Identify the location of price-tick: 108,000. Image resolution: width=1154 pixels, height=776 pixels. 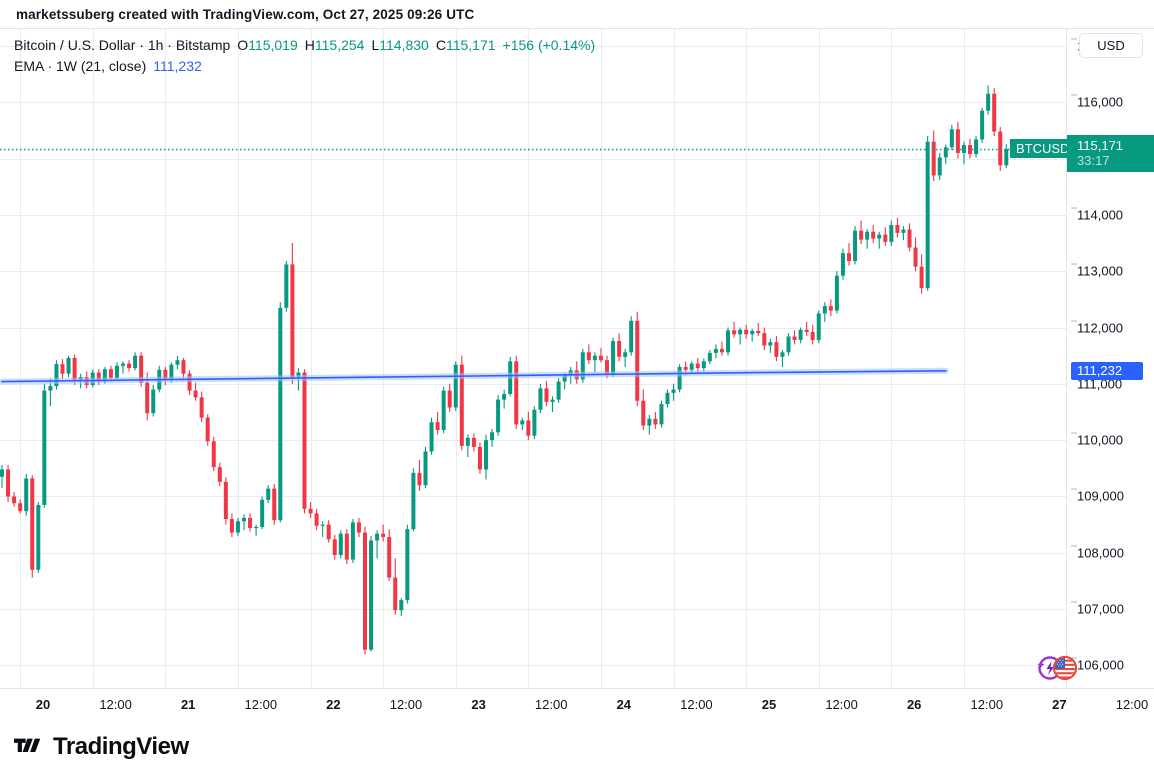
(1097, 552).